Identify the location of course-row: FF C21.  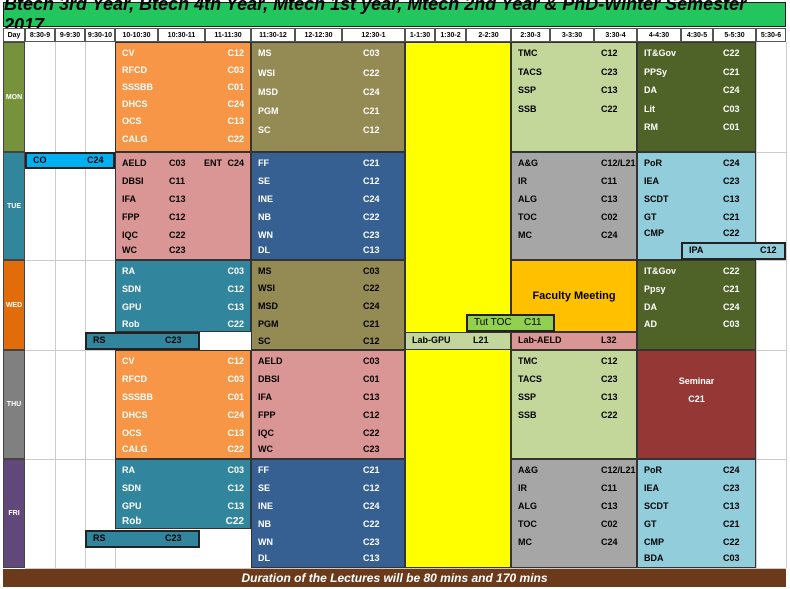
(319, 163).